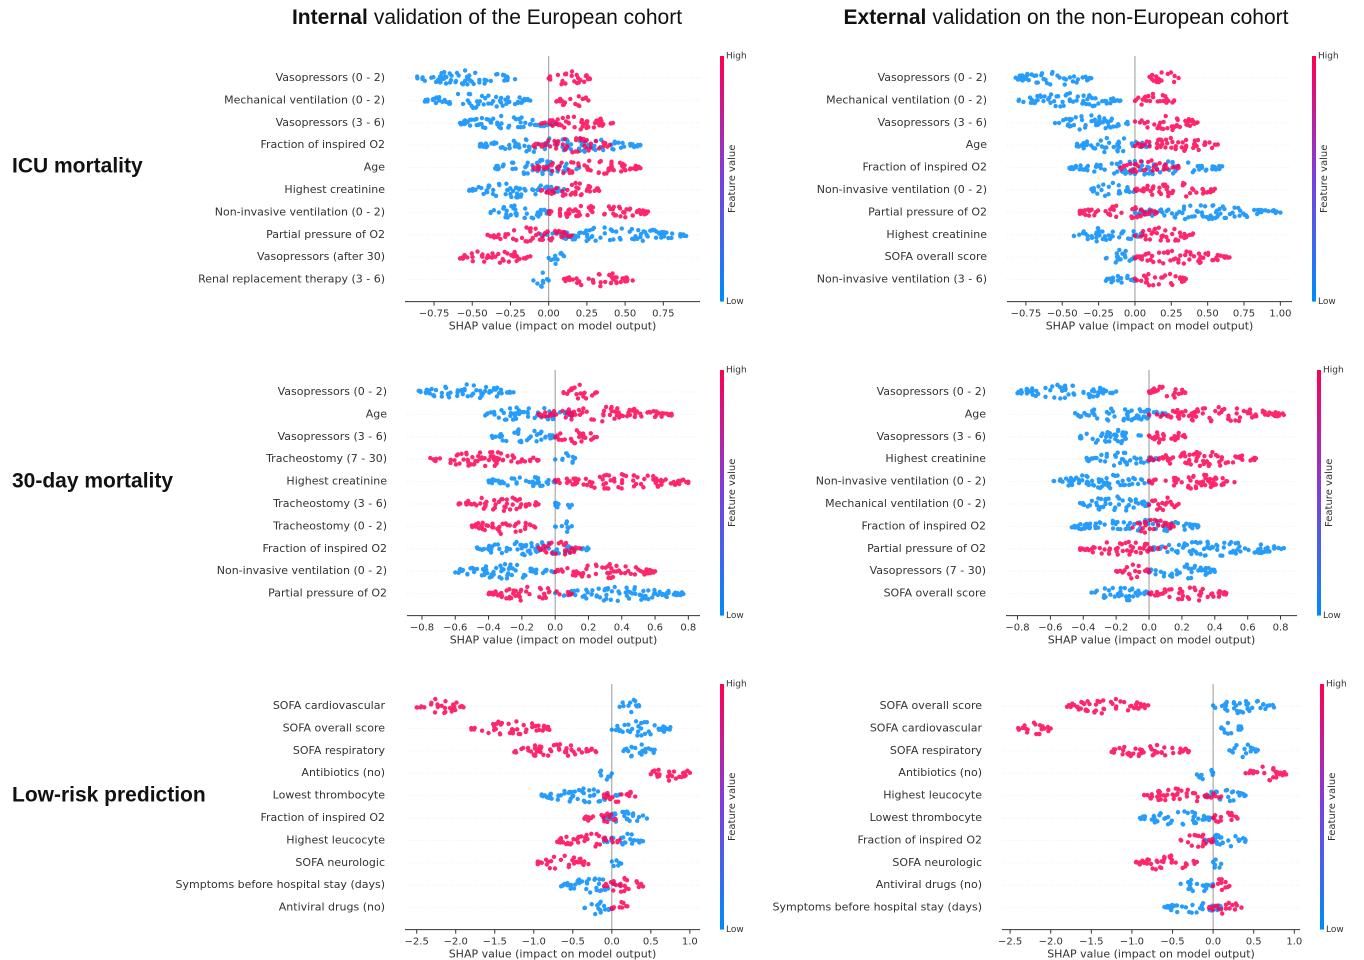 The height and width of the screenshot is (960, 1364). What do you see at coordinates (329, 795) in the screenshot?
I see `feature-label: Lowest thrombocyte` at bounding box center [329, 795].